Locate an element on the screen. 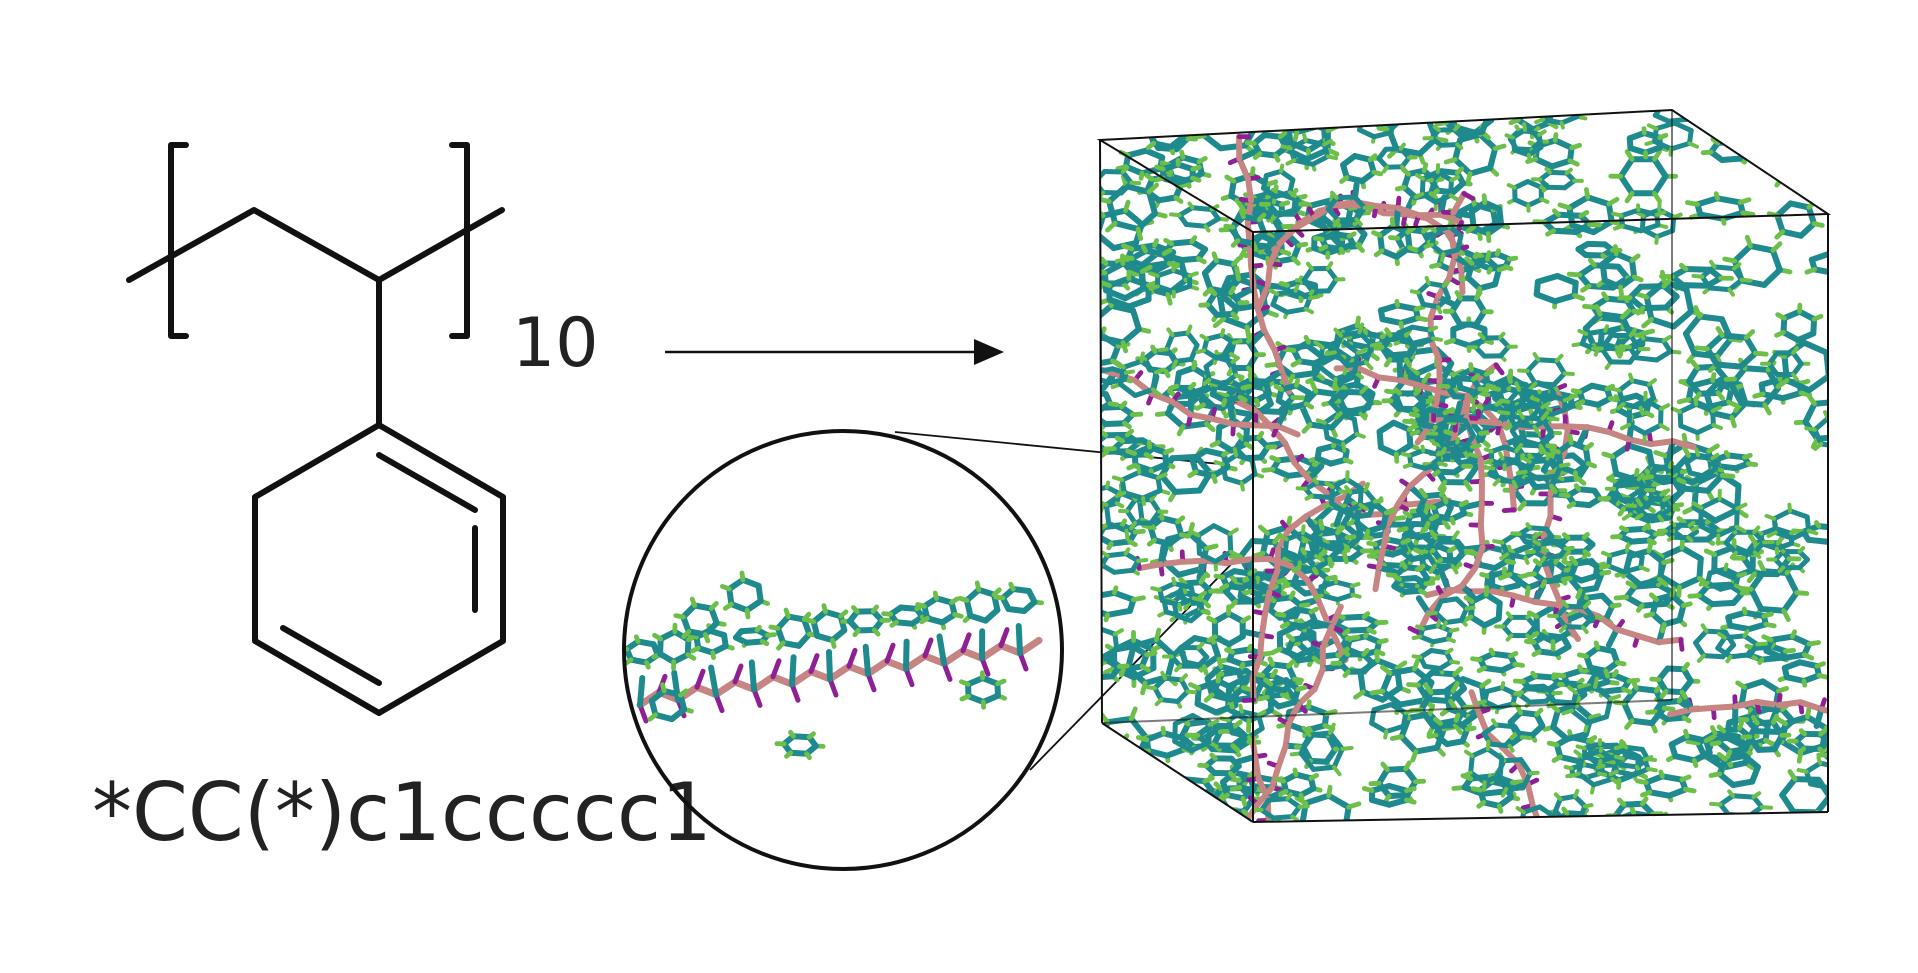  left-bracket is located at coordinates (178, 240).